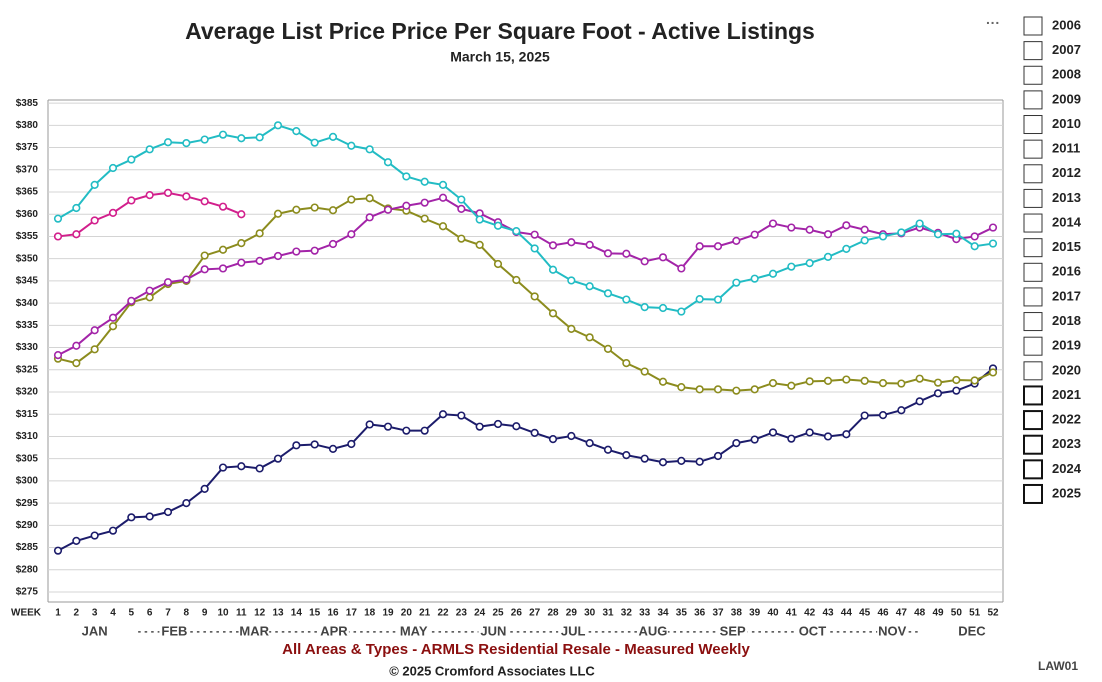 This screenshot has width=1102, height=682. What do you see at coordinates (168, 613) in the screenshot?
I see `x-tick-label: 7` at bounding box center [168, 613].